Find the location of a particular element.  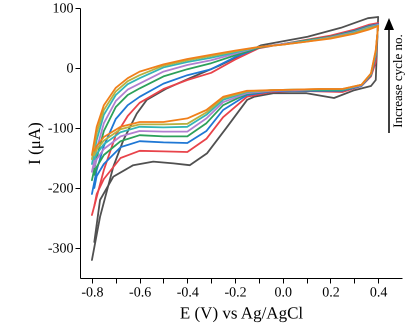

x-tick-label: -0.2 is located at coordinates (235, 293).